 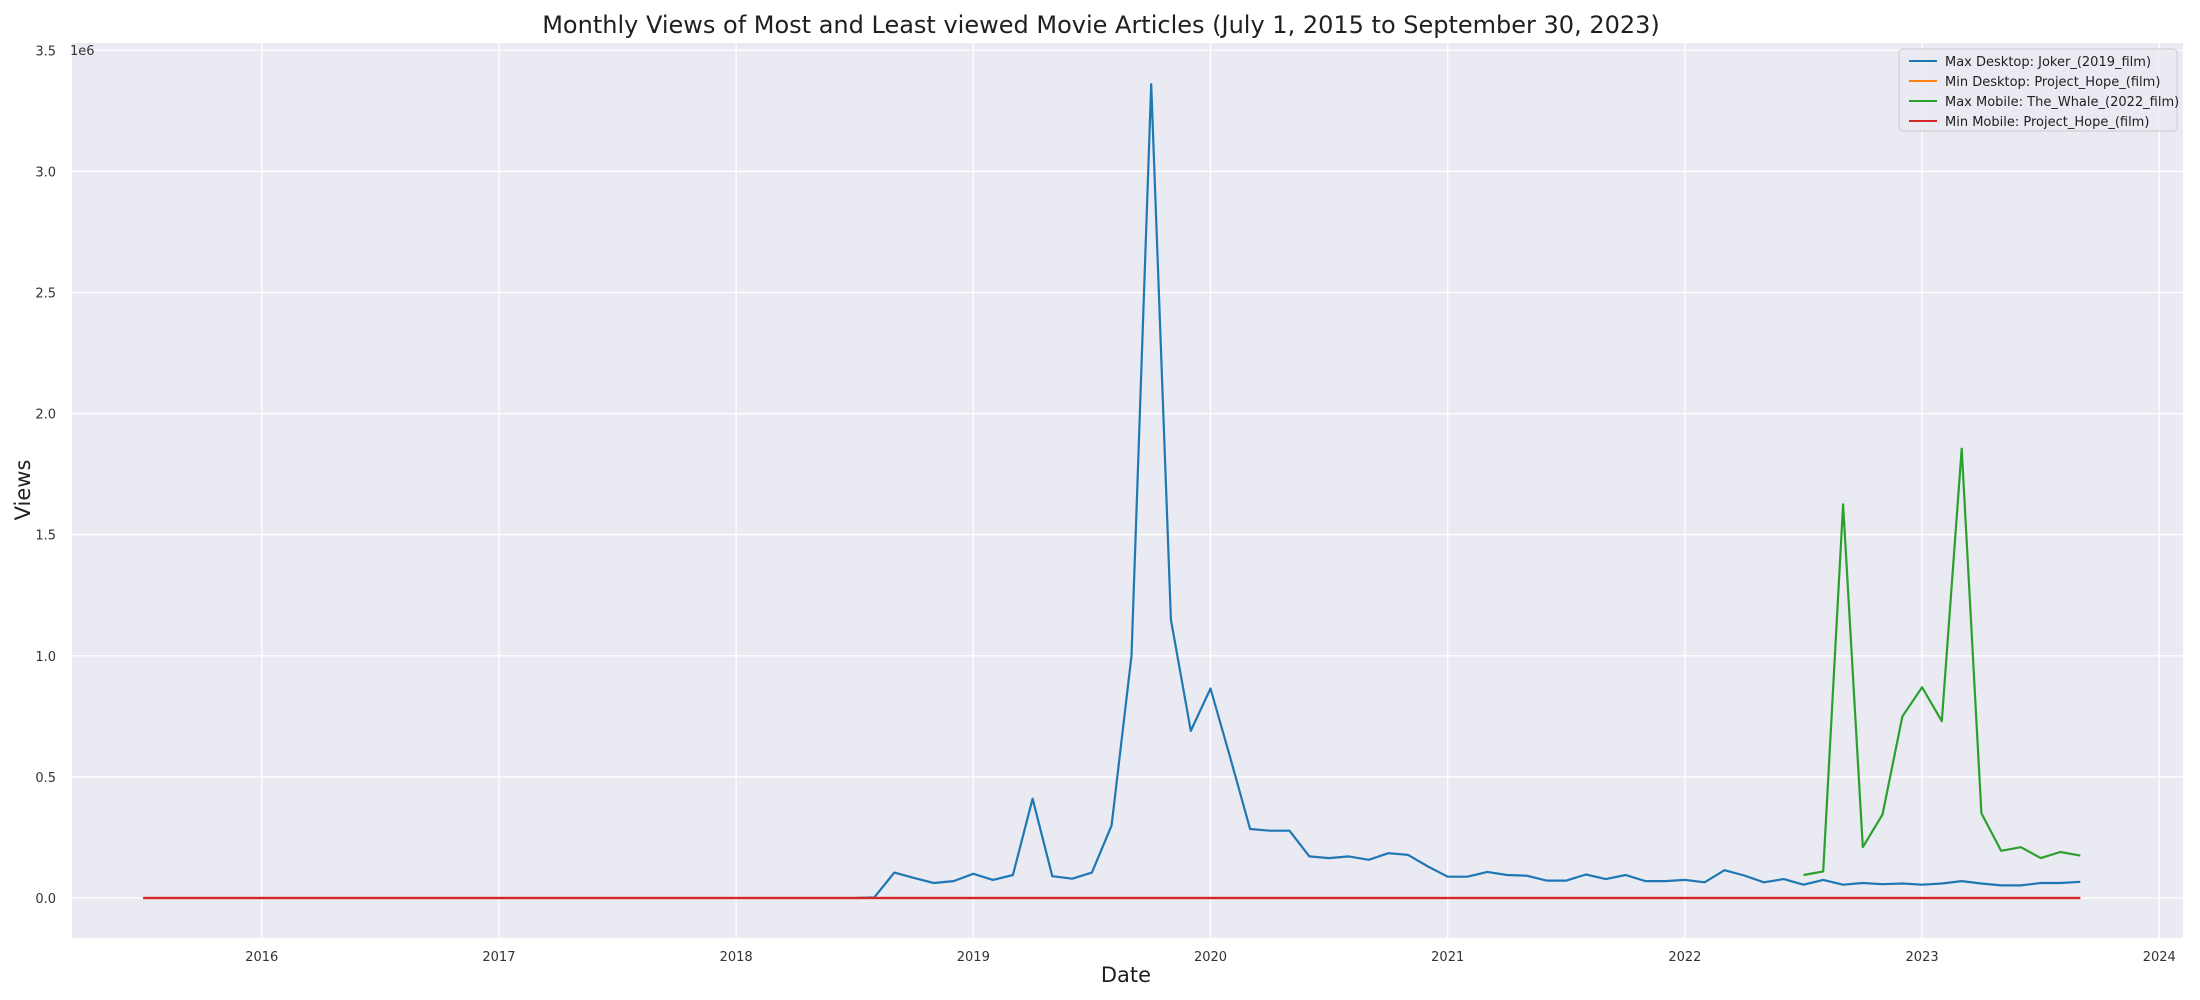 What do you see at coordinates (2159, 957) in the screenshot?
I see `x-tick-label: 2024` at bounding box center [2159, 957].